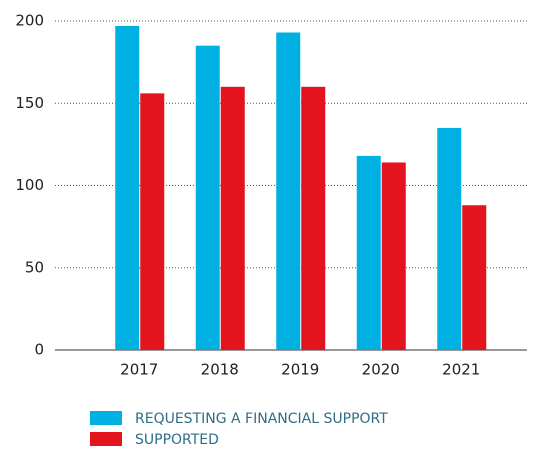  Describe the element at coordinates (300, 370) in the screenshot. I see `x-tick-label: 2019` at that location.